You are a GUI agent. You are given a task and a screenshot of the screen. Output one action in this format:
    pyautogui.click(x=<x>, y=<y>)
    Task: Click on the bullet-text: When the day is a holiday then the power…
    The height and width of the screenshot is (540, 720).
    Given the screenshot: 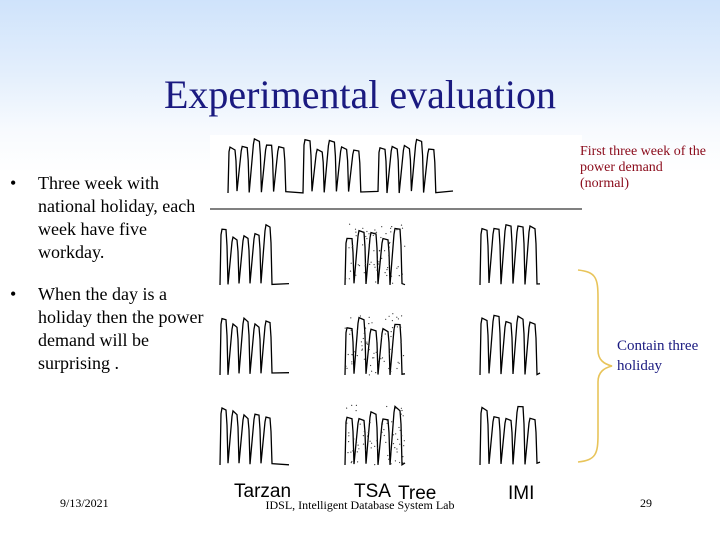 What is the action you would take?
    pyautogui.click(x=121, y=328)
    